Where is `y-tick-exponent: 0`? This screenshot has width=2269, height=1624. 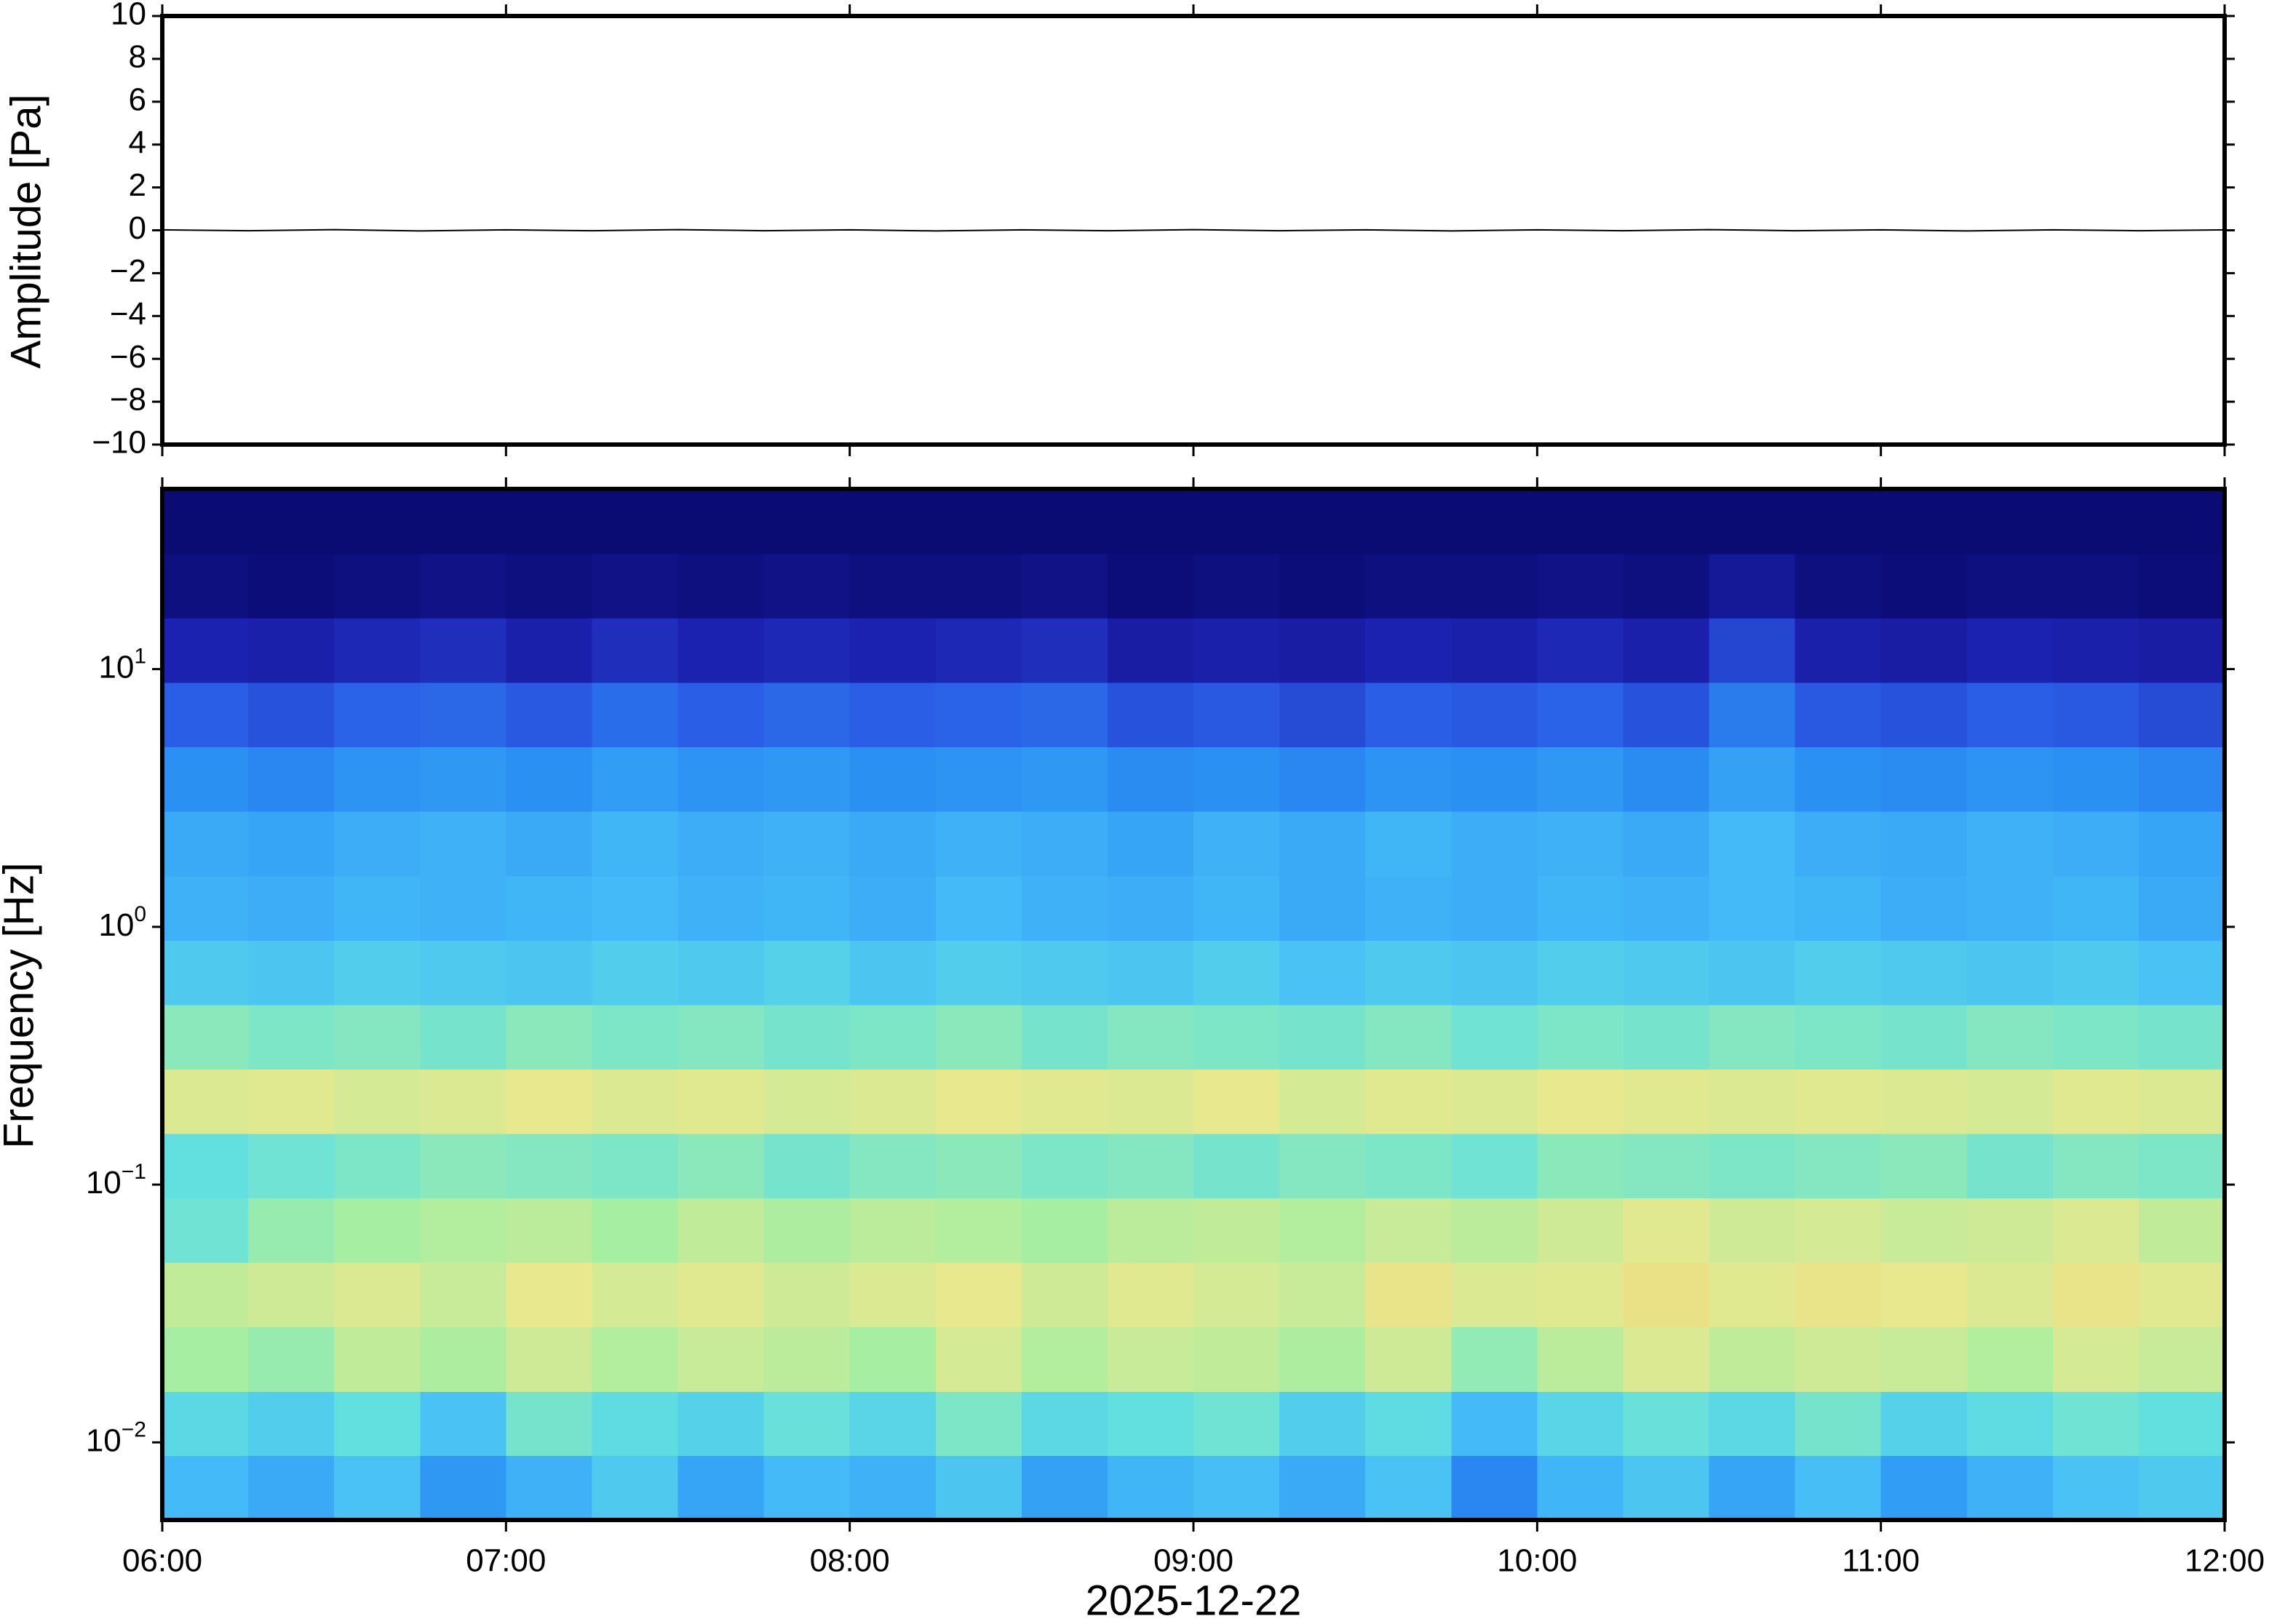
y-tick-exponent: 0 is located at coordinates (140, 914).